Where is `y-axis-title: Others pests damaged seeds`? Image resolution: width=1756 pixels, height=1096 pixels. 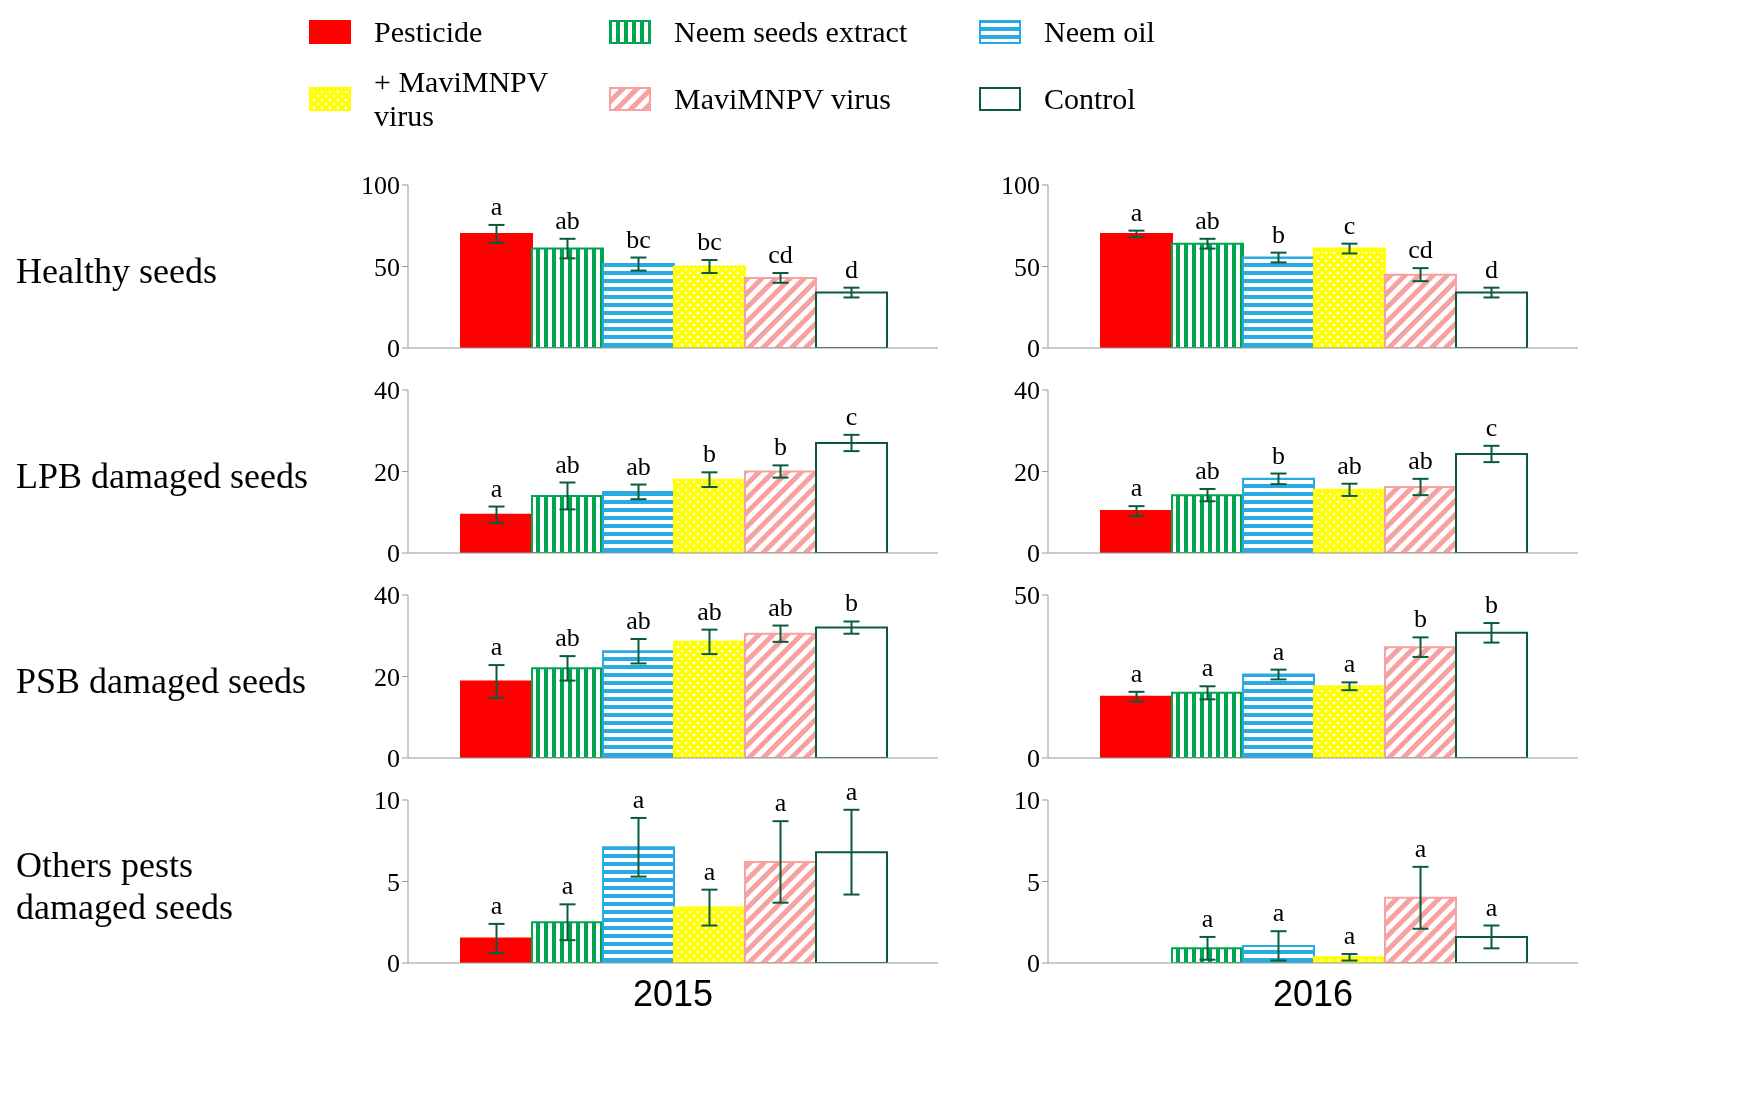 y-axis-title: Others pests damaged seeds is located at coordinates (125, 886).